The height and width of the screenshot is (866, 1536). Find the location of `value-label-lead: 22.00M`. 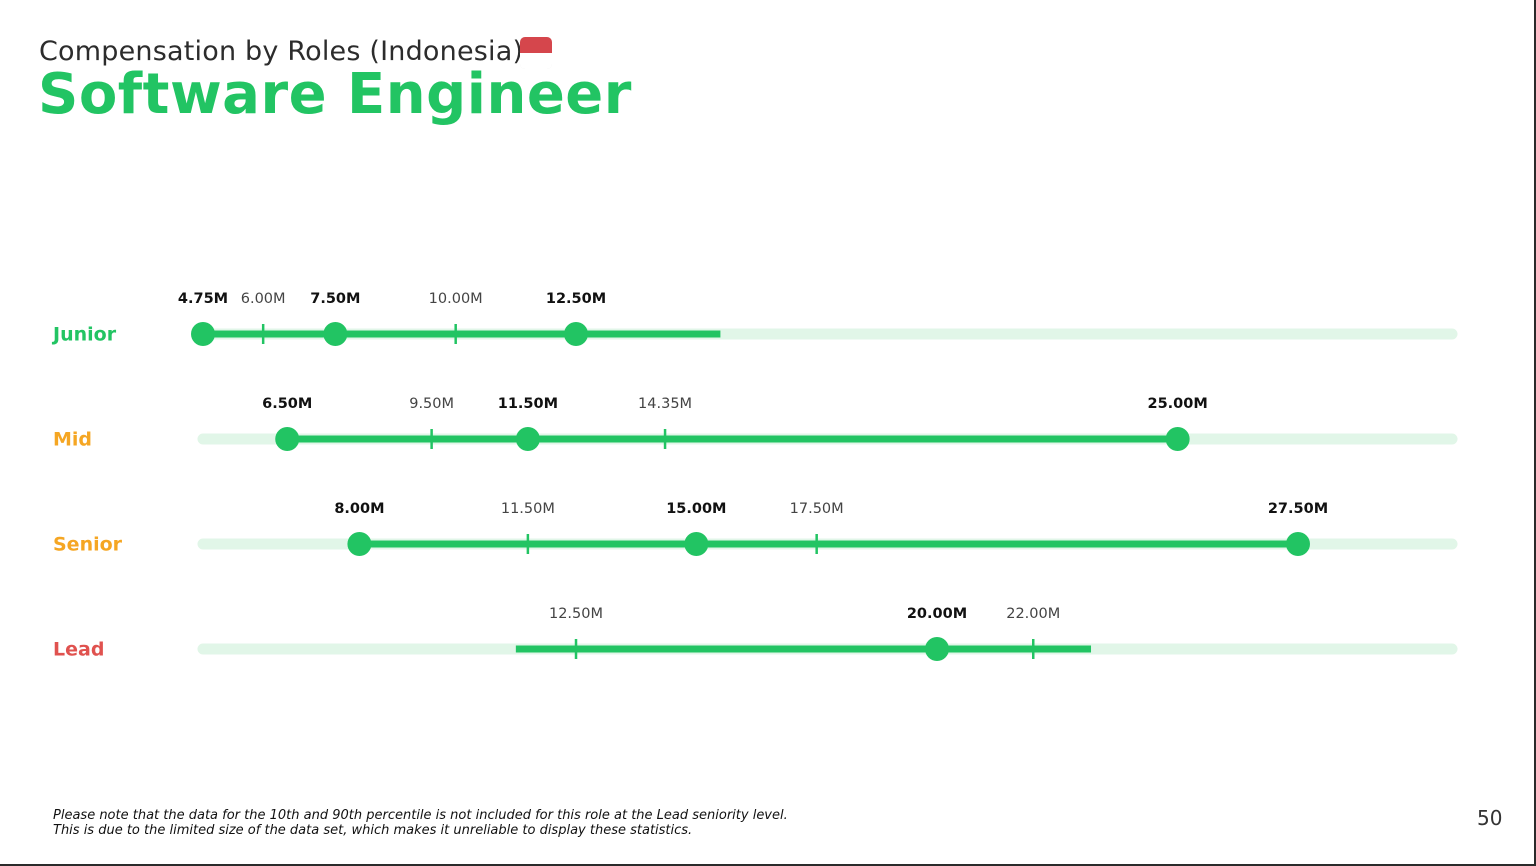

value-label-lead: 22.00M is located at coordinates (1033, 614).